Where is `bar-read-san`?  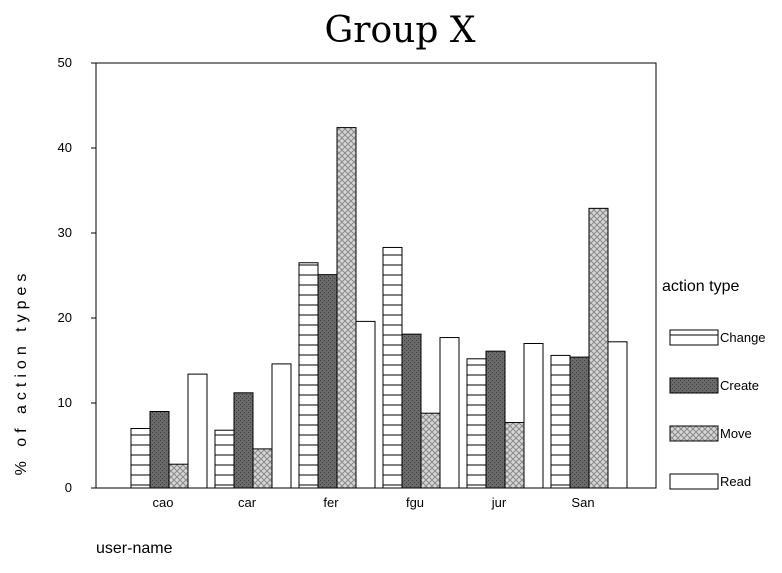 bar-read-san is located at coordinates (617, 415).